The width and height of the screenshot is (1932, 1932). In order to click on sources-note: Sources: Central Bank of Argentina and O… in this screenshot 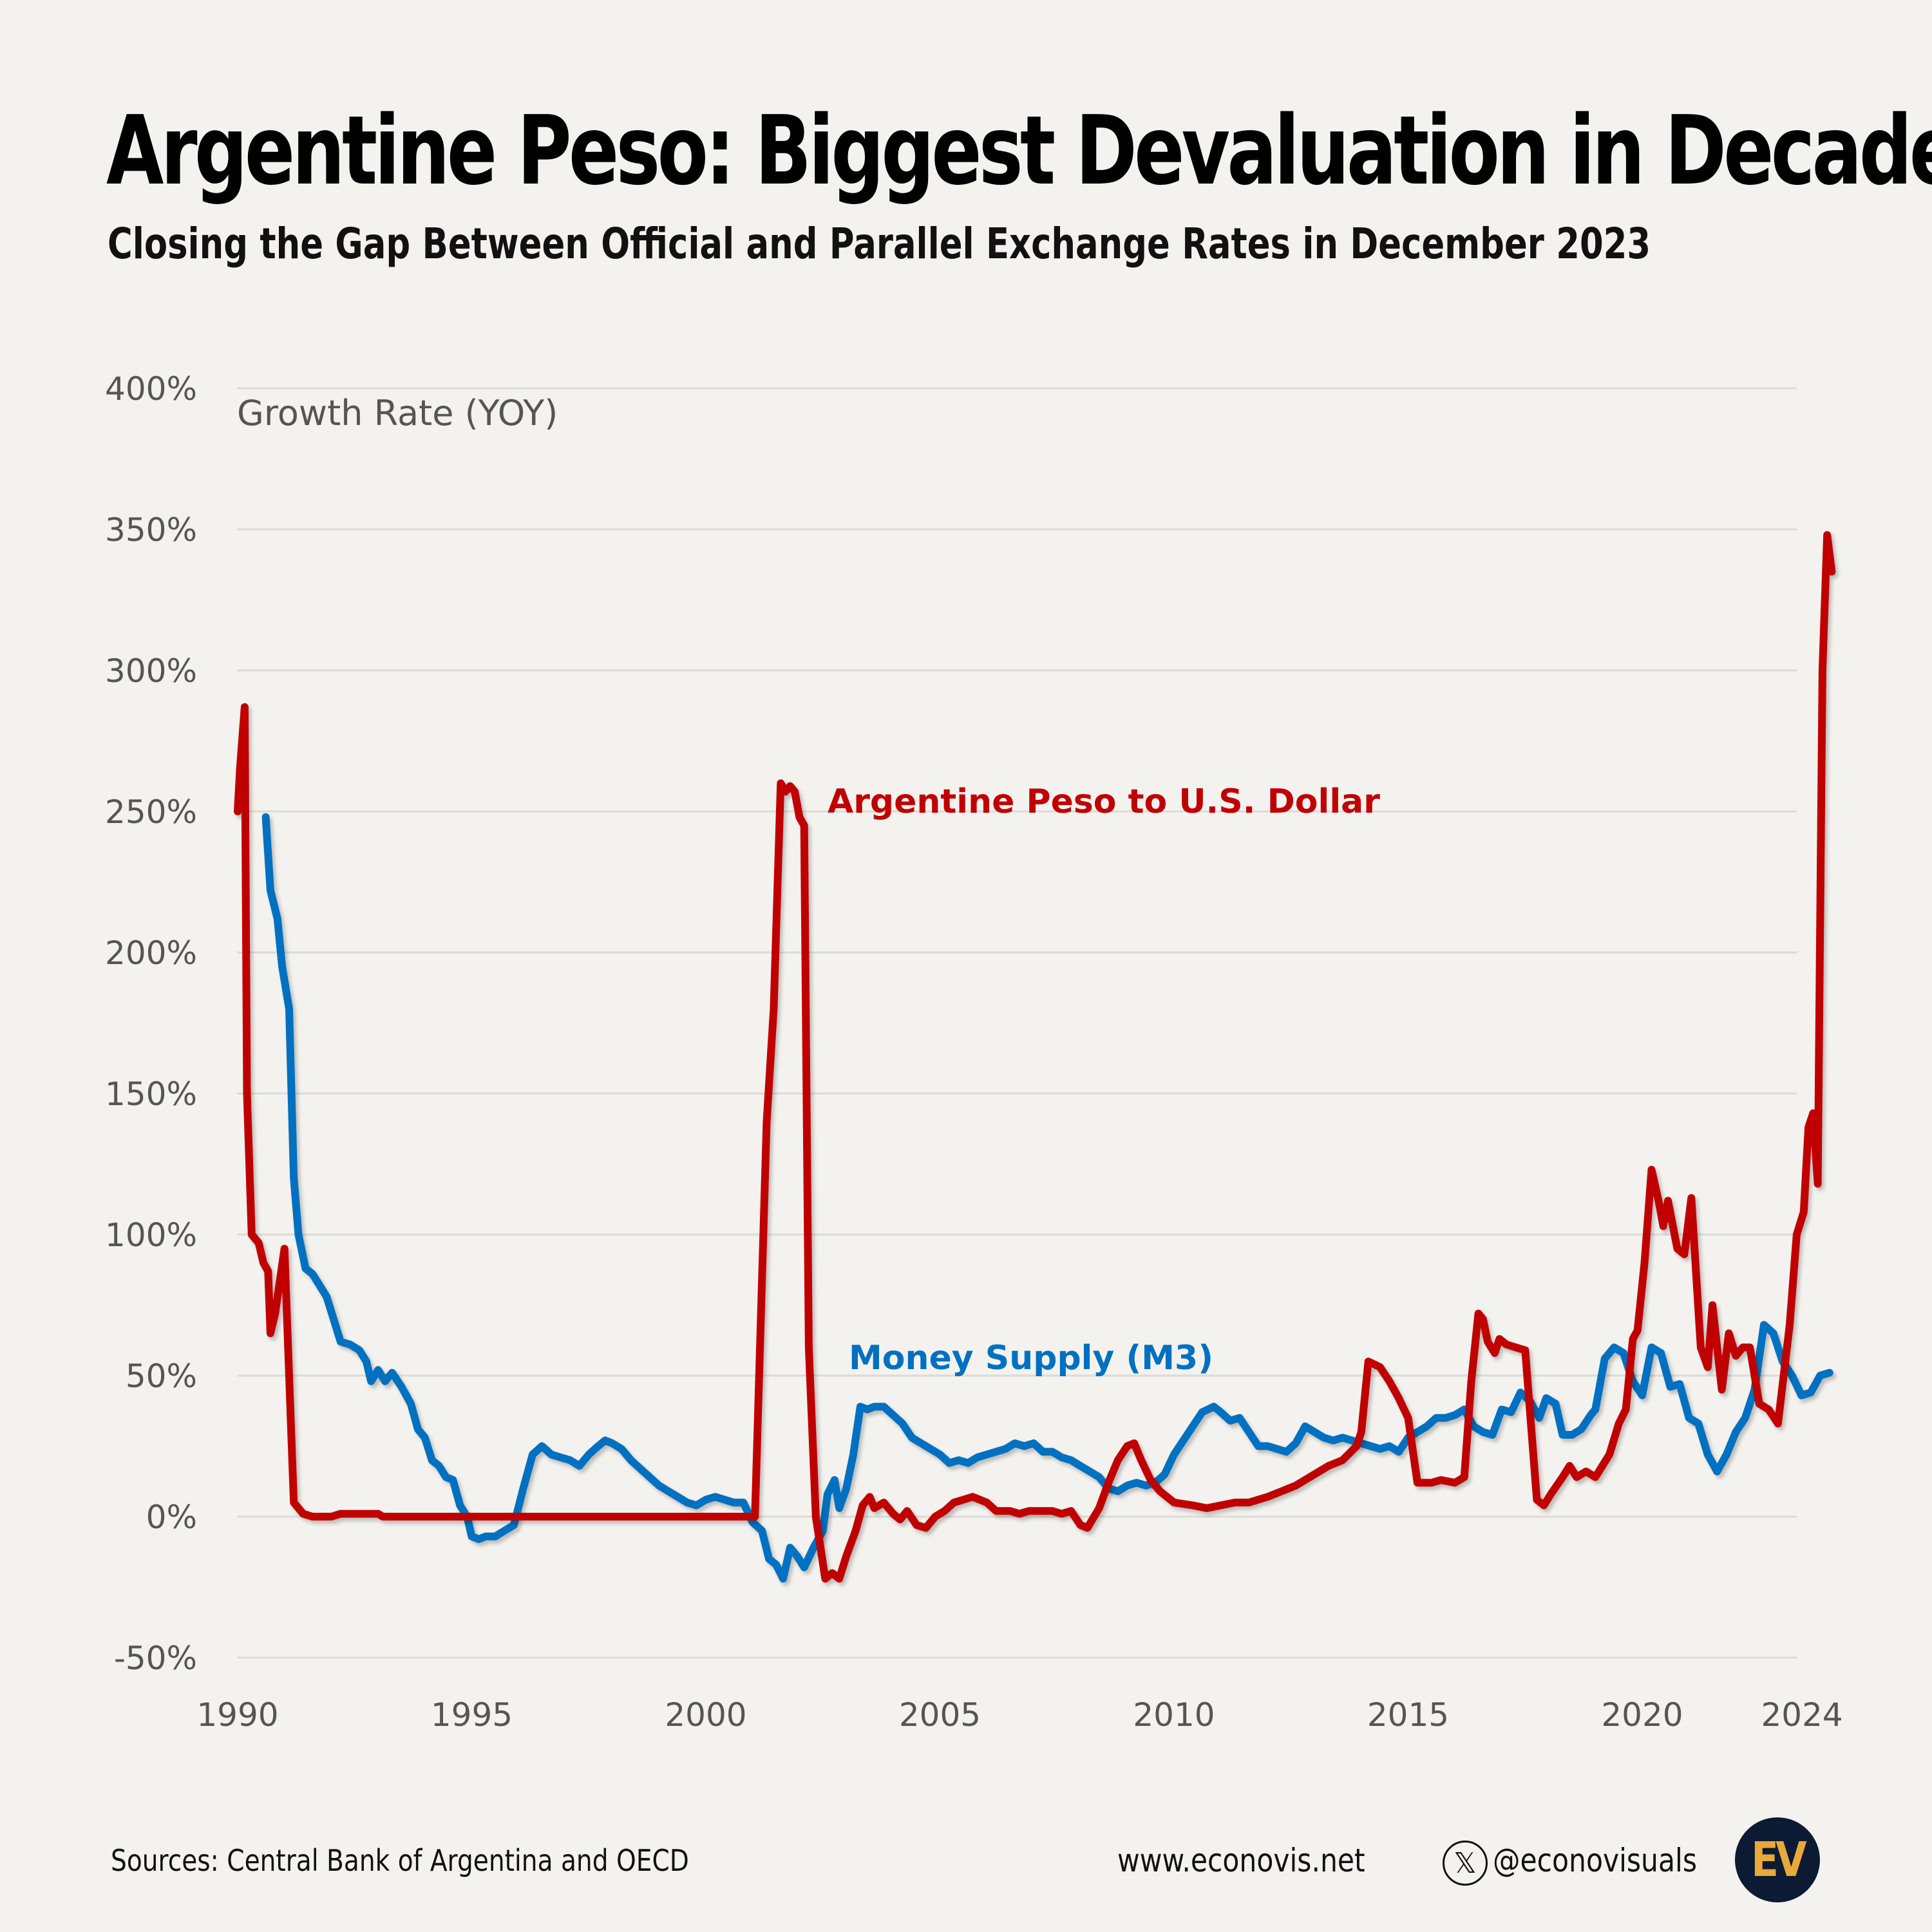, I will do `click(400, 1861)`.